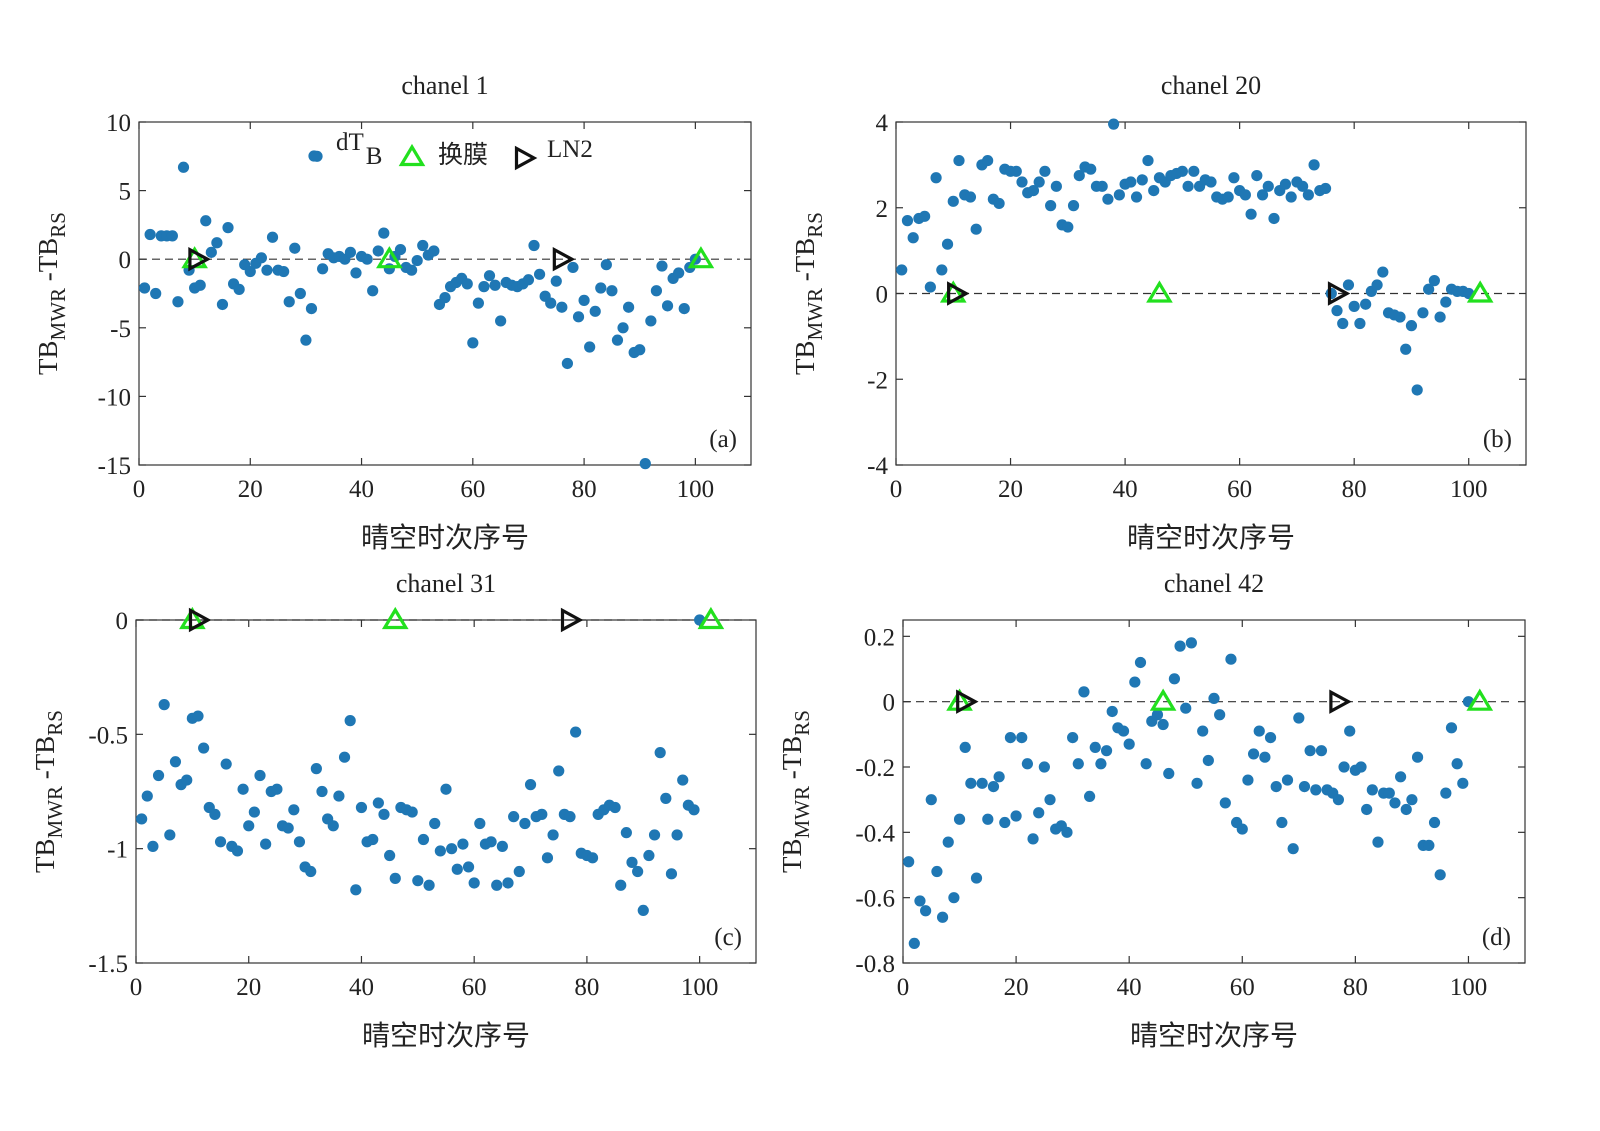 Image resolution: width=1600 pixels, height=1131 pixels. Describe the element at coordinates (117, 850) in the screenshot. I see `y-tick-label: -1` at that location.